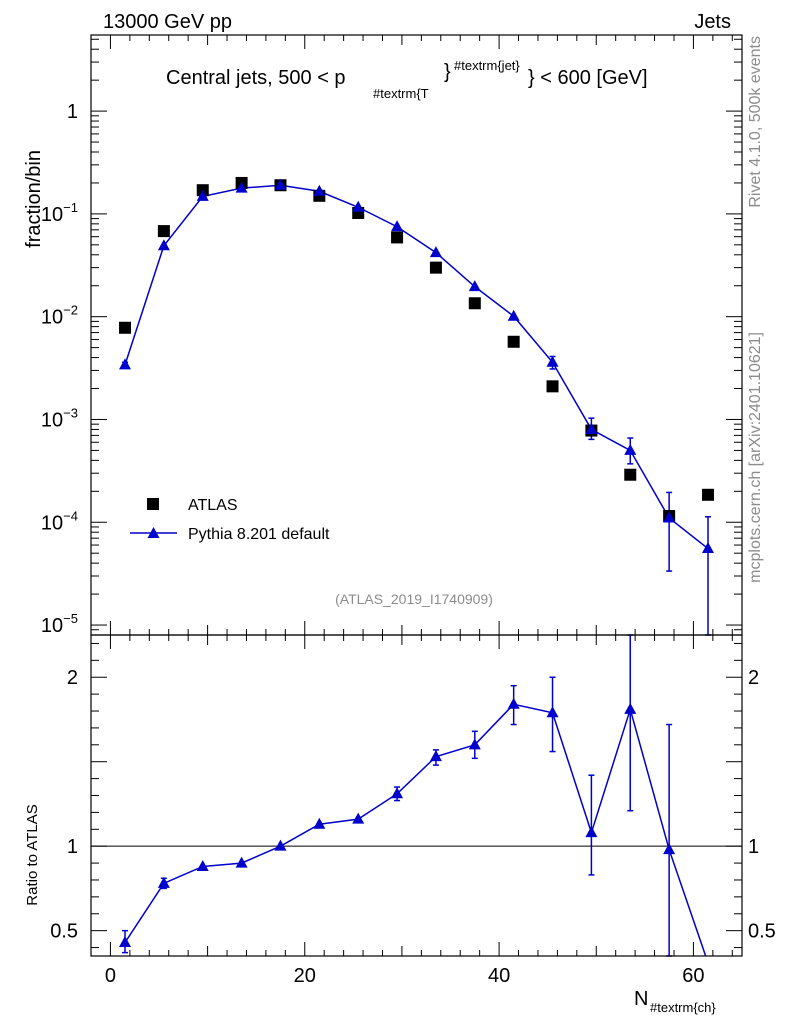 The width and height of the screenshot is (786, 1024). What do you see at coordinates (230, 520) in the screenshot?
I see `legend: ATLAS Pythia 8.201 default` at bounding box center [230, 520].